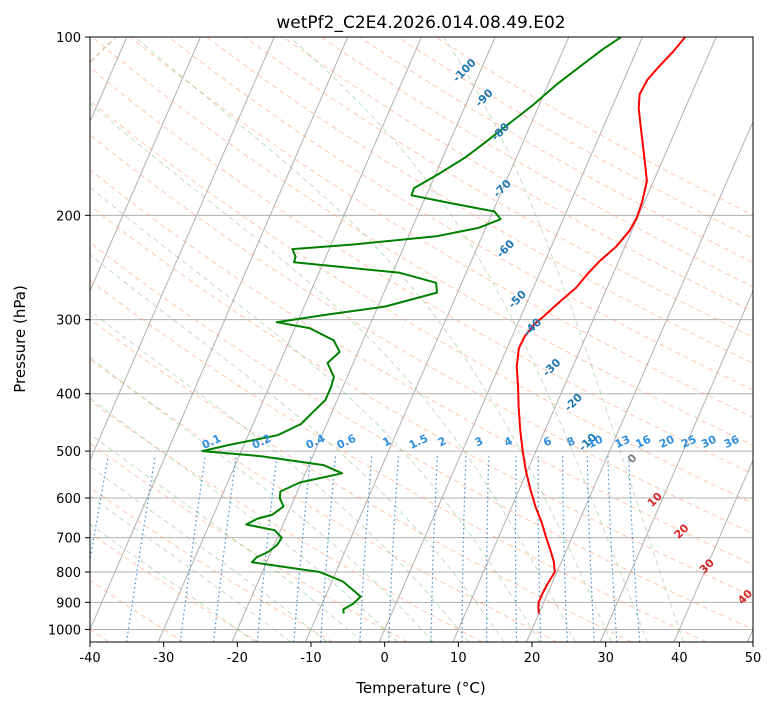 This screenshot has height=713, width=775. What do you see at coordinates (68, 499) in the screenshot?
I see `y-tick-label: 600` at bounding box center [68, 499].